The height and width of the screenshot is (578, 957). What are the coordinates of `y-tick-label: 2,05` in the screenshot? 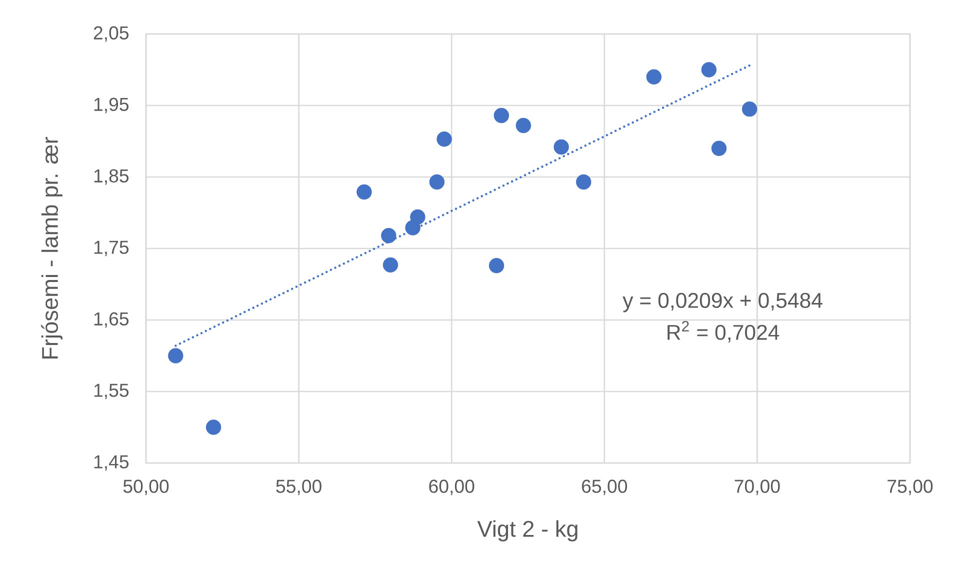 It's located at (111, 34).